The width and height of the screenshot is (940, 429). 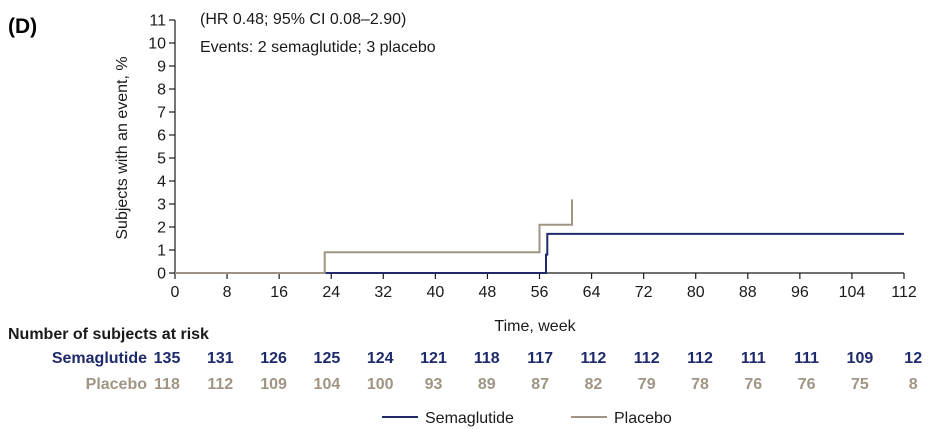 I want to click on y-tick-label: 2, so click(x=161, y=228).